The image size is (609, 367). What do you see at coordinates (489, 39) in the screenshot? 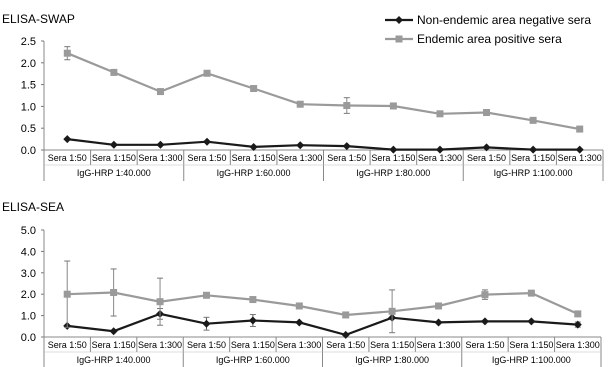
I see `legend-label-2: Endemic area positive sera` at bounding box center [489, 39].